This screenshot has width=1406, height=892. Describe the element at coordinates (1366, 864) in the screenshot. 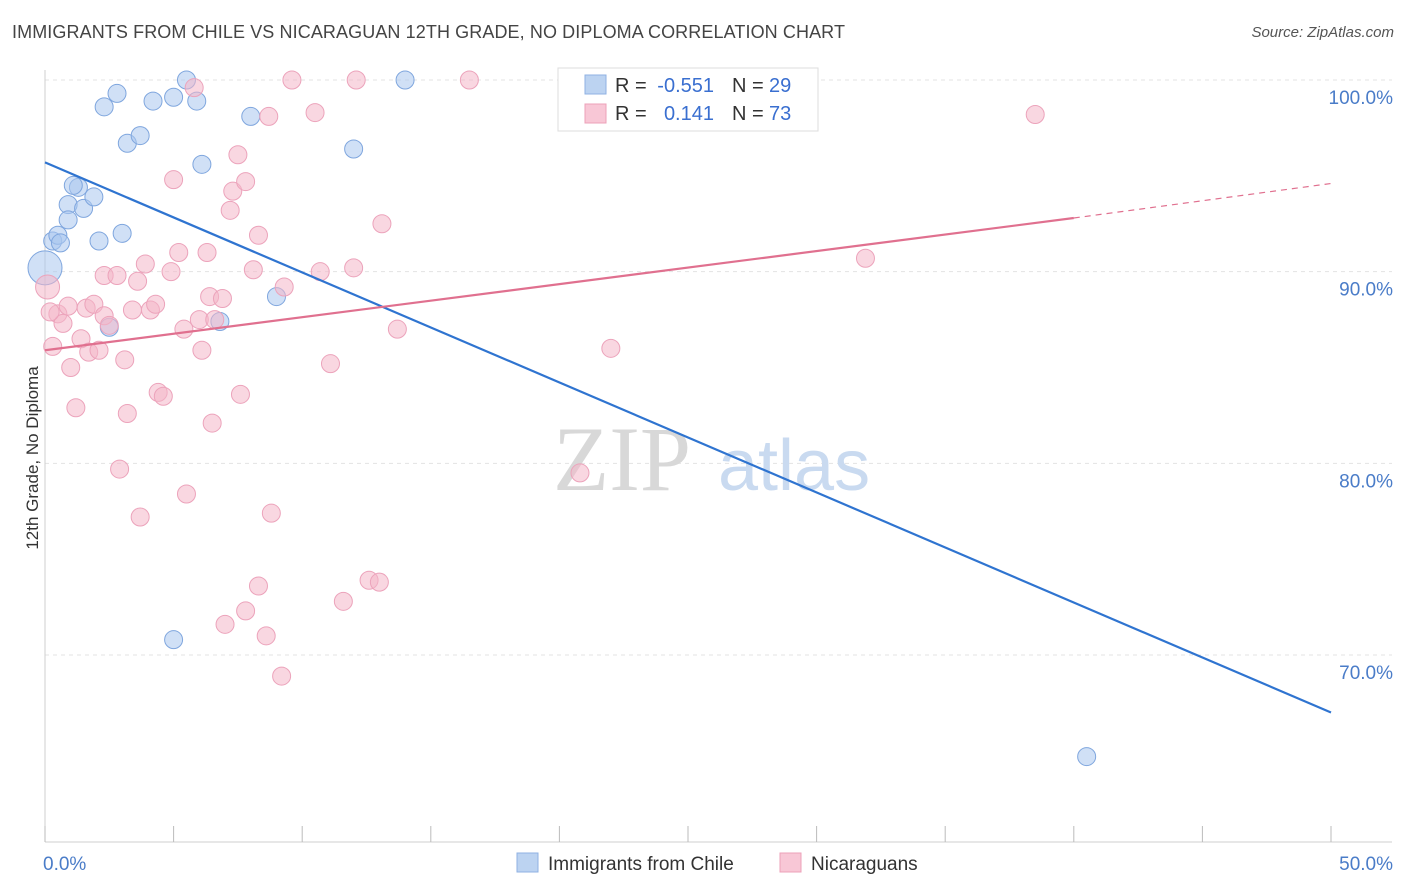

I see `x-tick-label-1: 50.0%` at that location.